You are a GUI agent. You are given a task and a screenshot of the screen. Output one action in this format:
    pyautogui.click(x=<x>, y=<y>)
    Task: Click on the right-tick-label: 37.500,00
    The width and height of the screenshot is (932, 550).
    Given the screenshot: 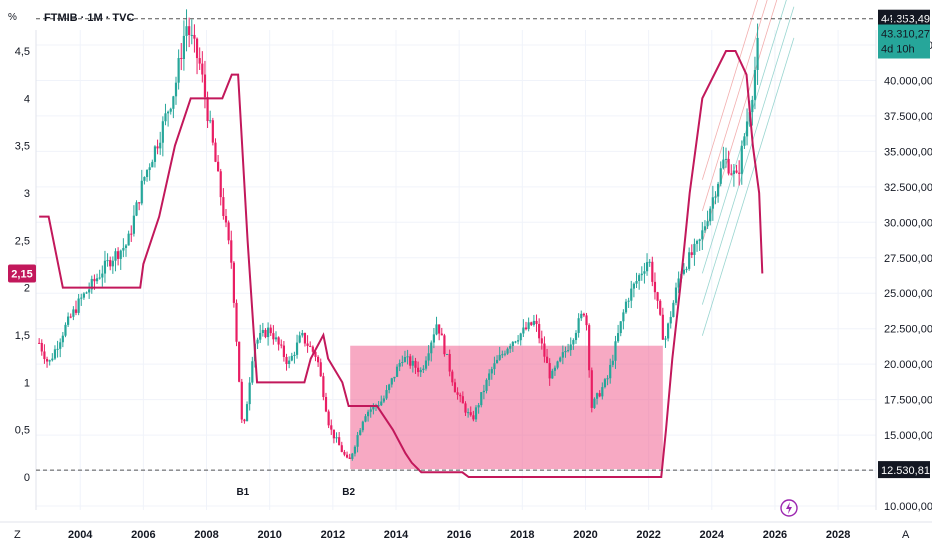 What is the action you would take?
    pyautogui.click(x=908, y=117)
    